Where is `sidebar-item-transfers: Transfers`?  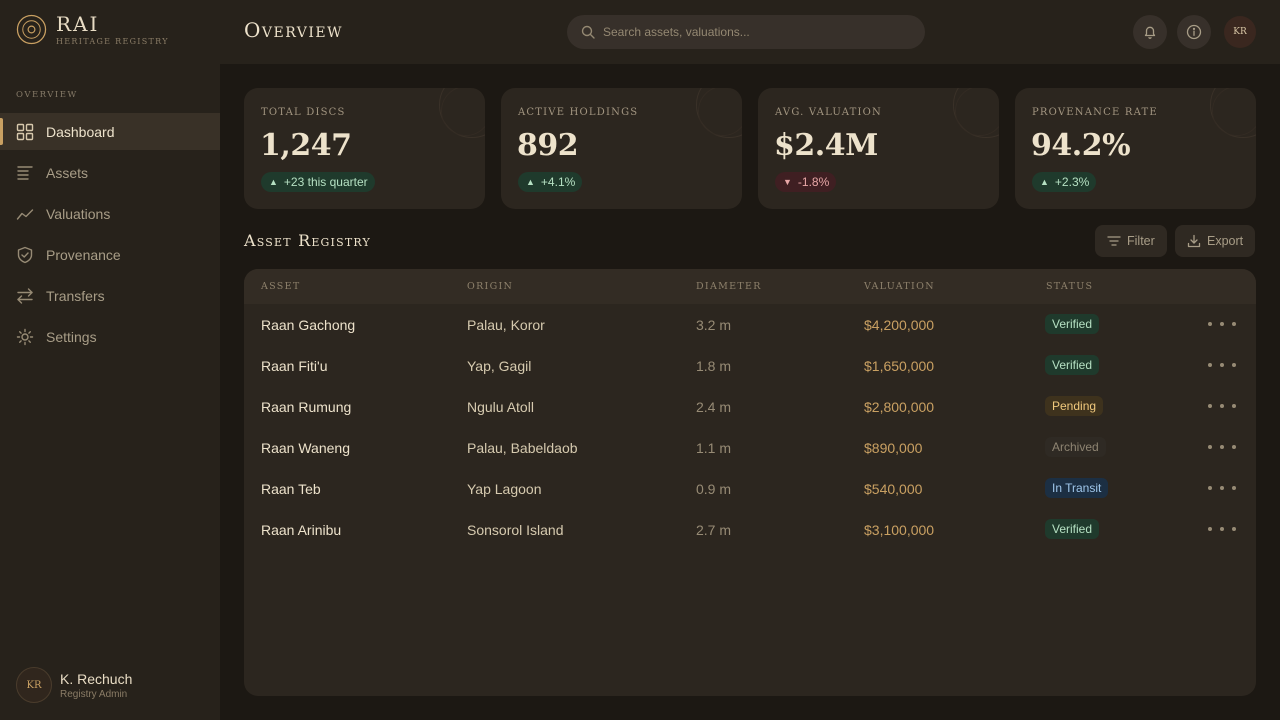
sidebar-item-transfers: Transfers is located at coordinates (110, 295).